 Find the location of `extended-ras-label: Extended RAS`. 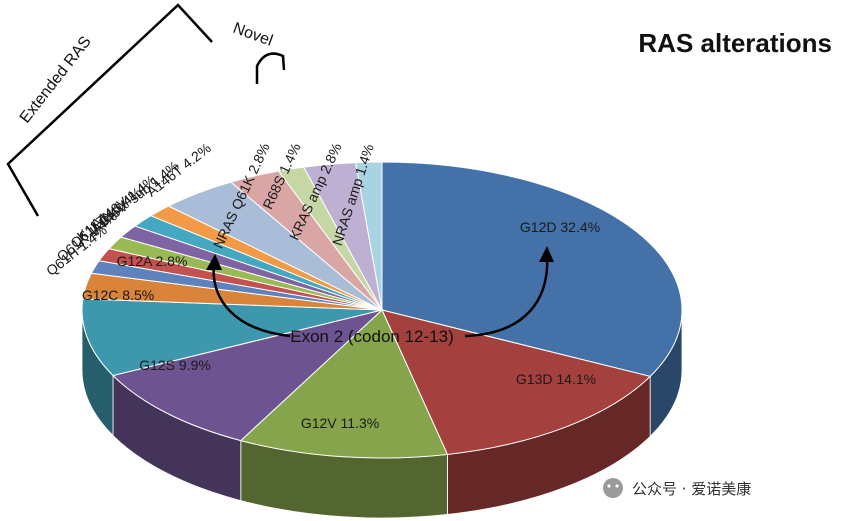

extended-ras-label: Extended RAS is located at coordinates (56, 79).